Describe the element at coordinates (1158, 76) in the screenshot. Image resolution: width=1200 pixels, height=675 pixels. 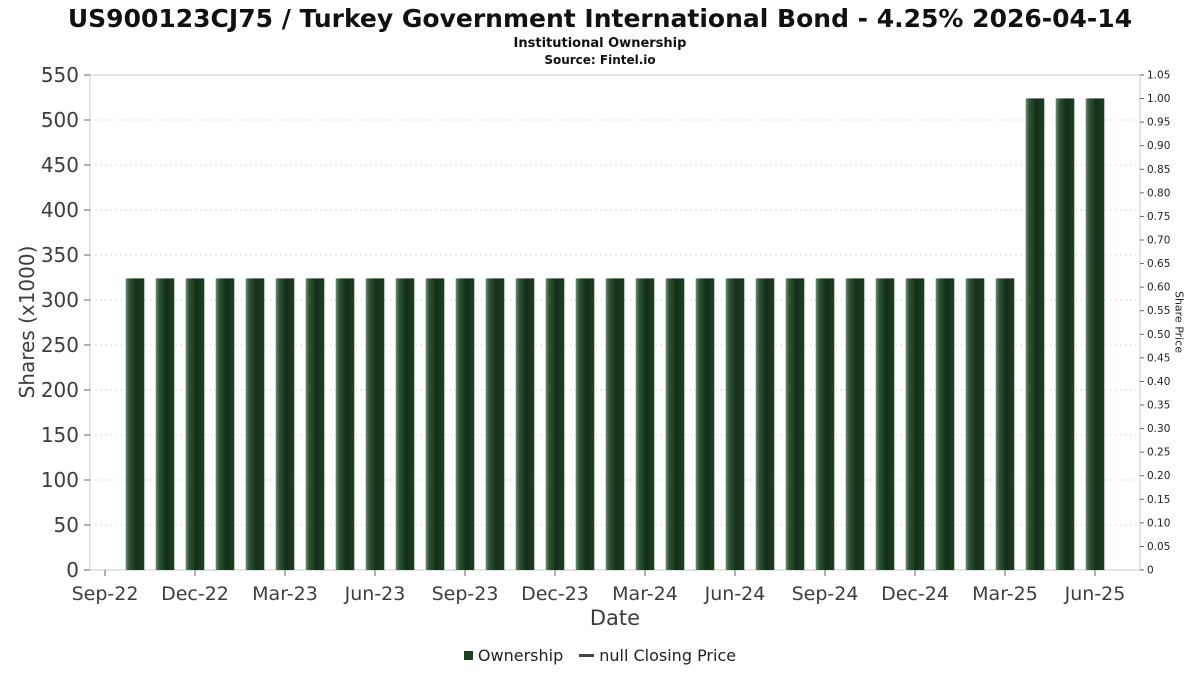
I see `y-tick-label-right: 1.05` at that location.